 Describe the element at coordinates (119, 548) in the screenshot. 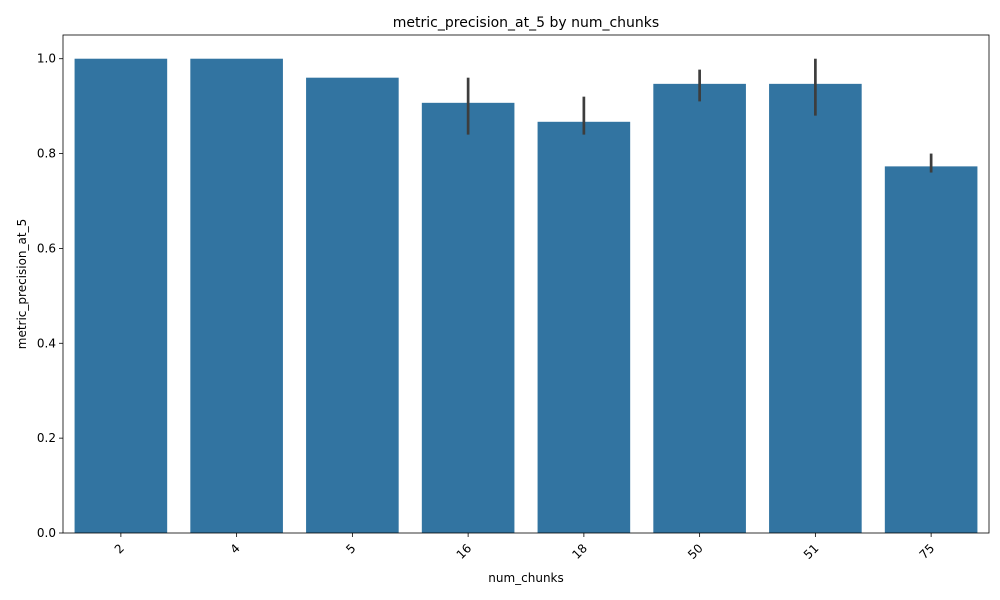

I see `x-tick-label-2: 2` at that location.